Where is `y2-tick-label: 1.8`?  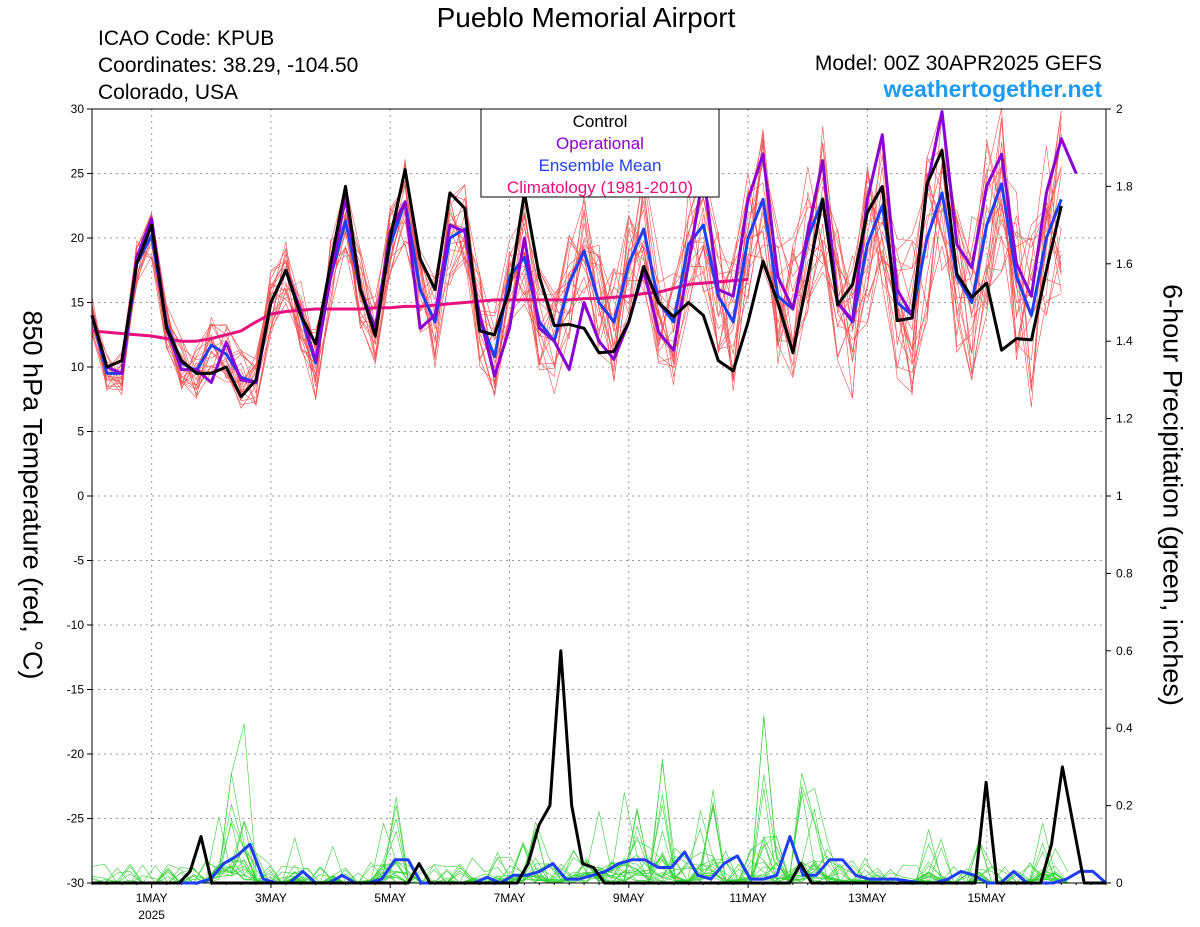
y2-tick-label: 1.8 is located at coordinates (1124, 186).